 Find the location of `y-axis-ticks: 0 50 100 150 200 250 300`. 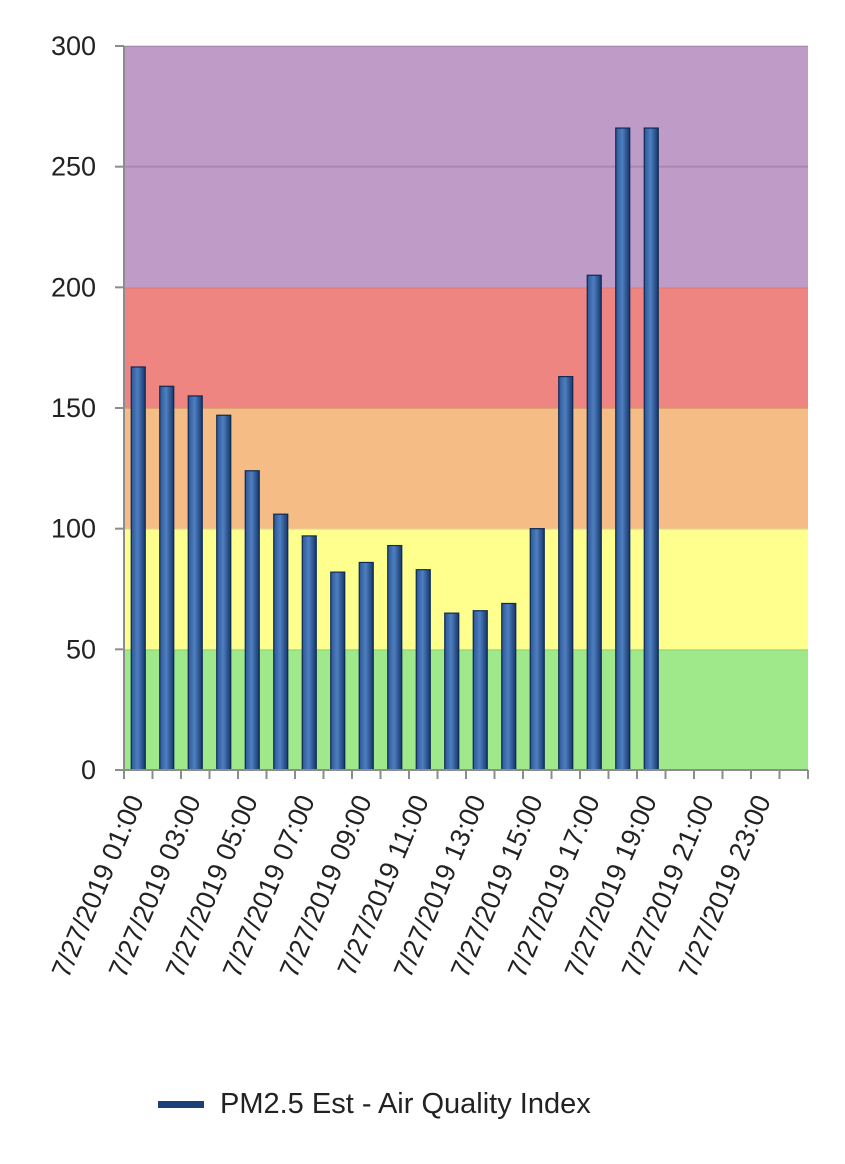

y-axis-ticks: 0 50 100 150 200 250 300 is located at coordinates (87, 408).